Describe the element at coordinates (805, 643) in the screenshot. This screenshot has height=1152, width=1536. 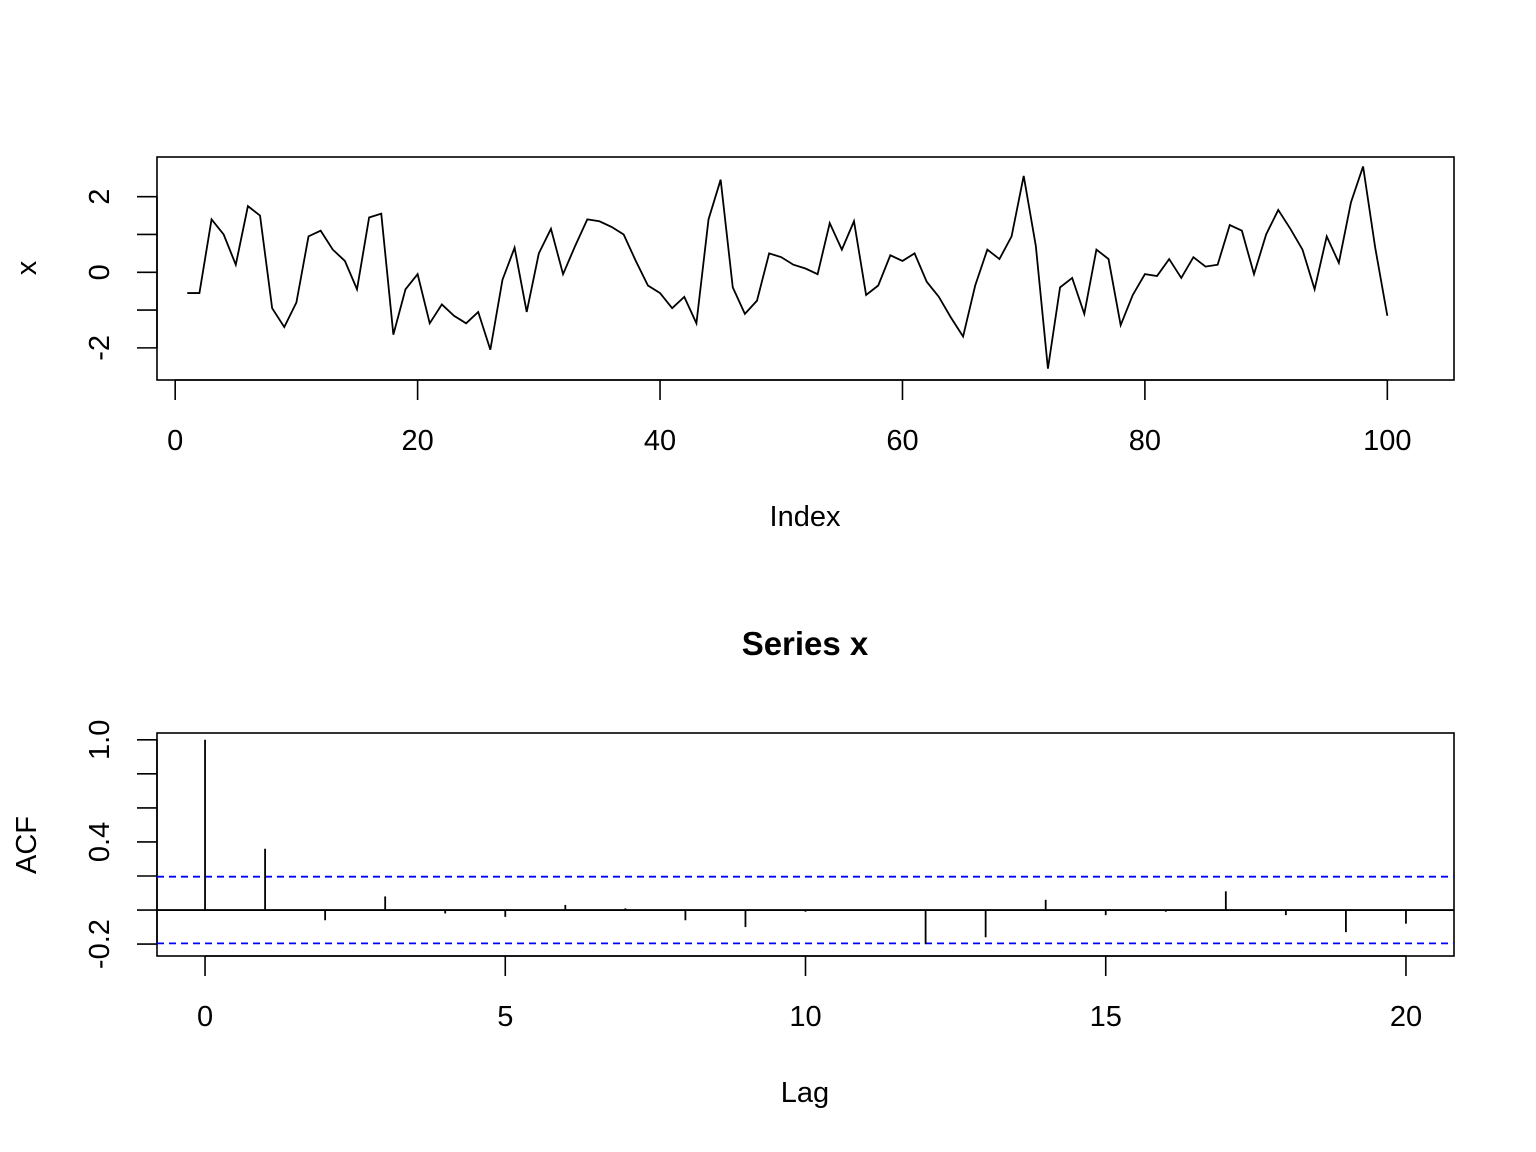
I see `chart-title: Series x` at that location.